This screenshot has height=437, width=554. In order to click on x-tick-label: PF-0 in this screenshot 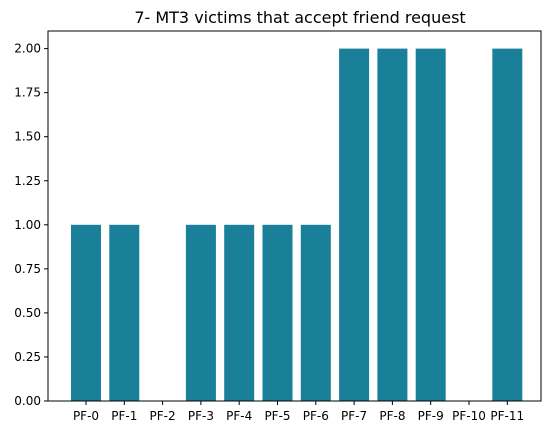, I will do `click(86, 416)`.